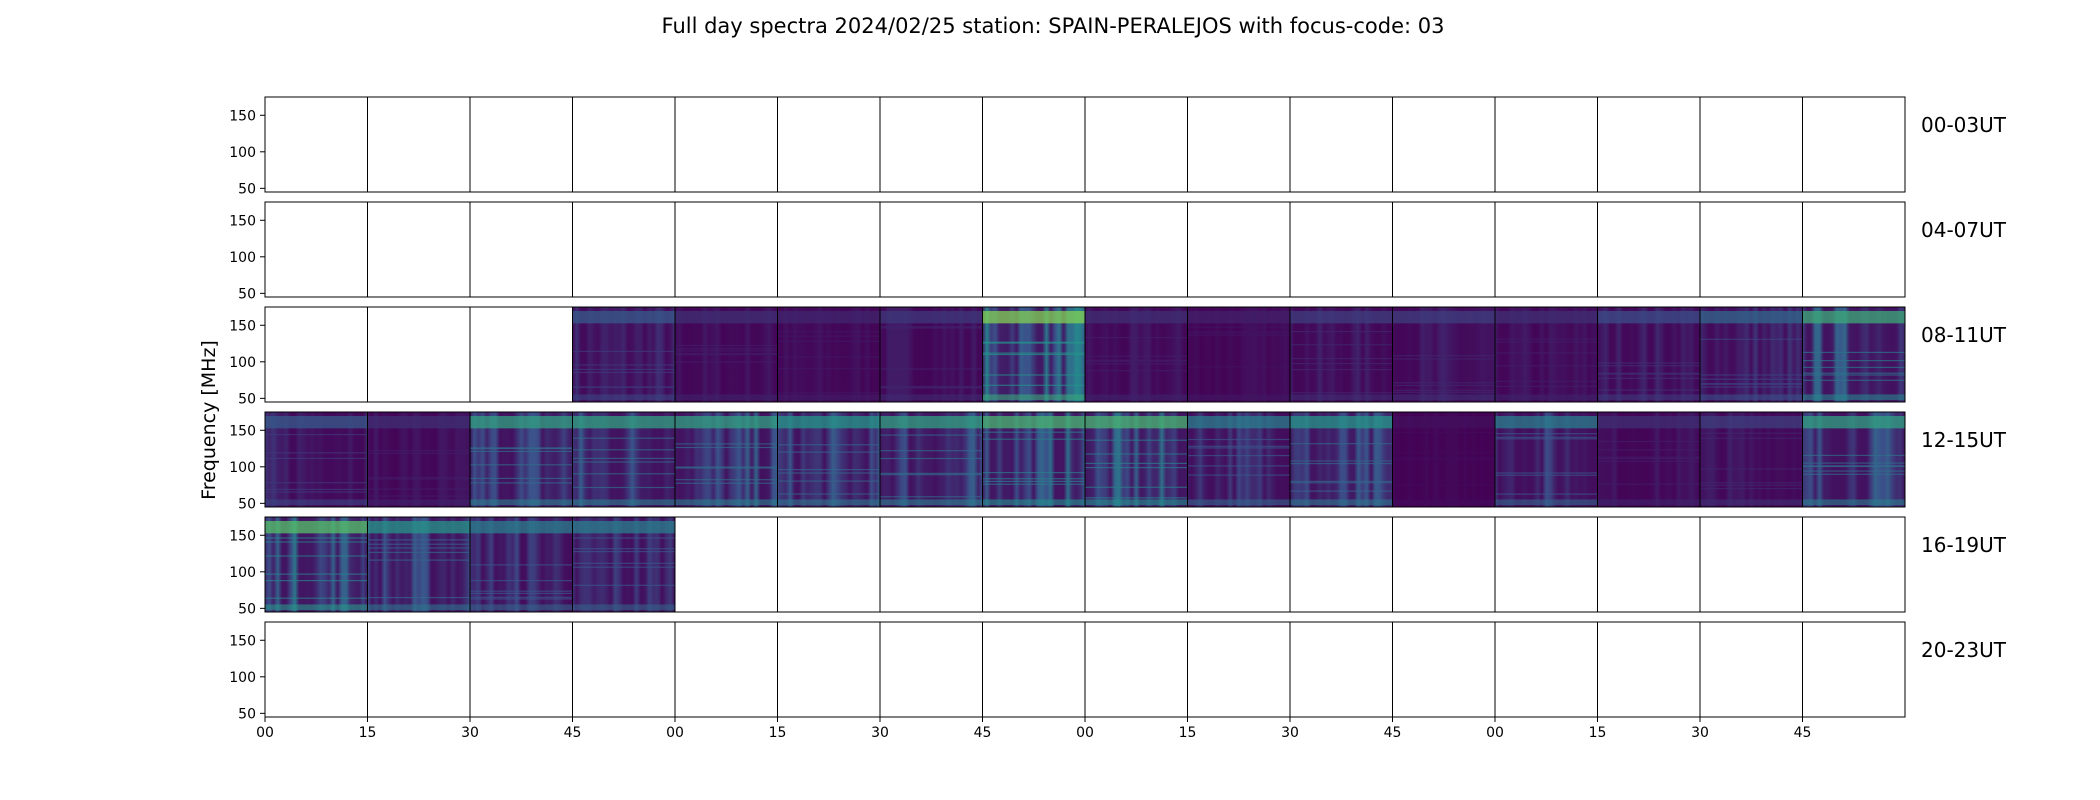 This screenshot has width=2100, height=800. I want to click on y-tick-label: 150, so click(242, 641).